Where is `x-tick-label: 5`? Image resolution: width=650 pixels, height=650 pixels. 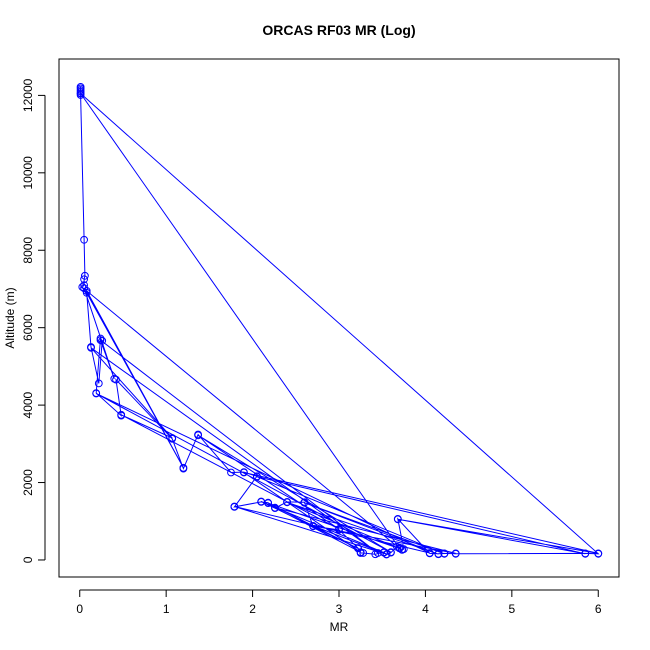
x-tick-label: 5 is located at coordinates (511, 609).